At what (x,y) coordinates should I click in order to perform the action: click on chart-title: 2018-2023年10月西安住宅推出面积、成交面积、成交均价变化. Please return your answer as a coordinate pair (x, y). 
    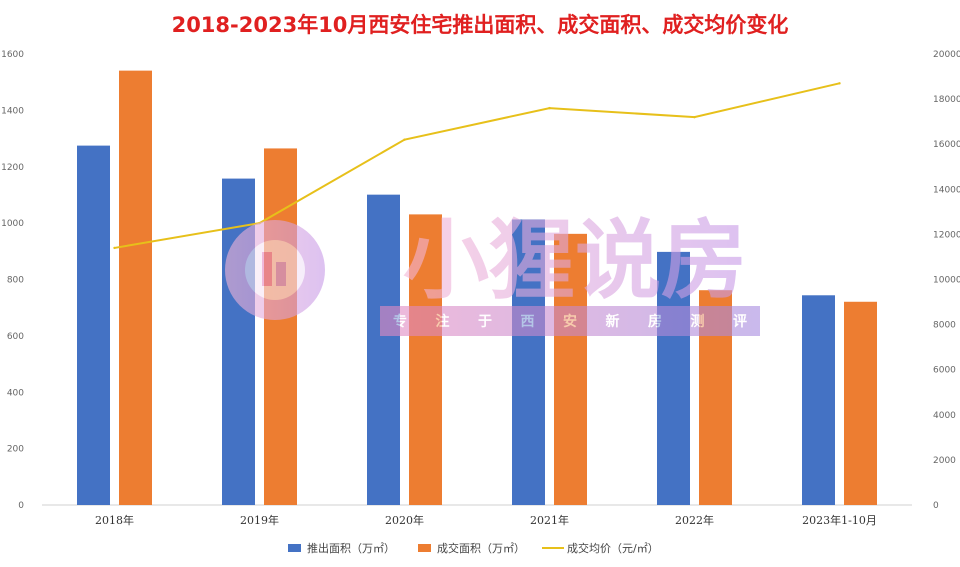
    Looking at the image, I should click on (480, 25).